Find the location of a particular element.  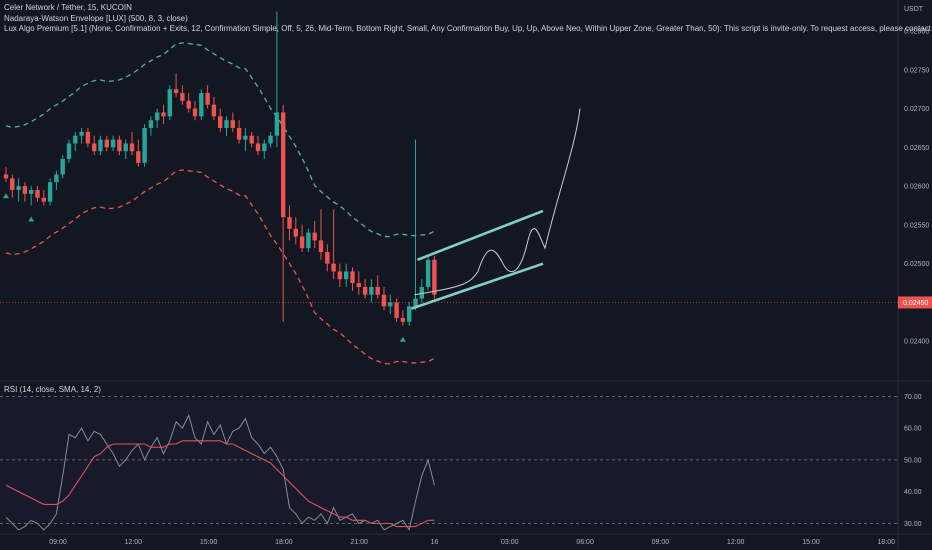

channel-lower-line is located at coordinates (477, 286).